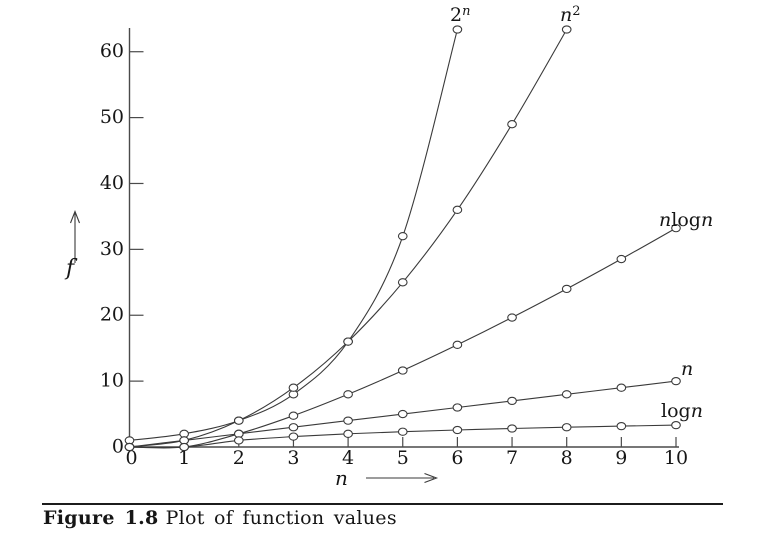 The height and width of the screenshot is (540, 770). Describe the element at coordinates (466, 11) in the screenshot. I see `curve-label-2n-sup: n` at that location.